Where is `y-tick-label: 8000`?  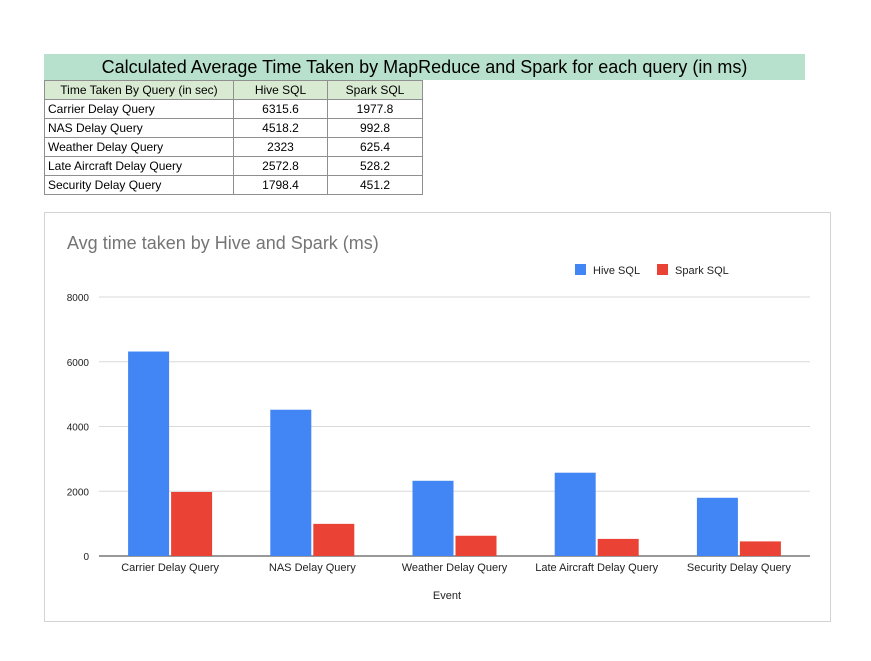
y-tick-label: 8000 is located at coordinates (78, 298).